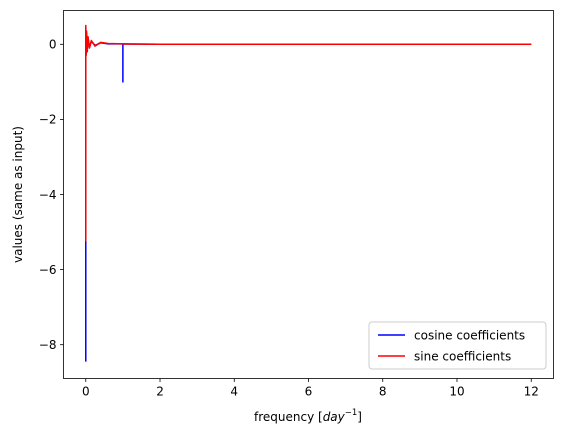 The height and width of the screenshot is (440, 565). I want to click on x-axis-label-end: ], so click(359, 417).